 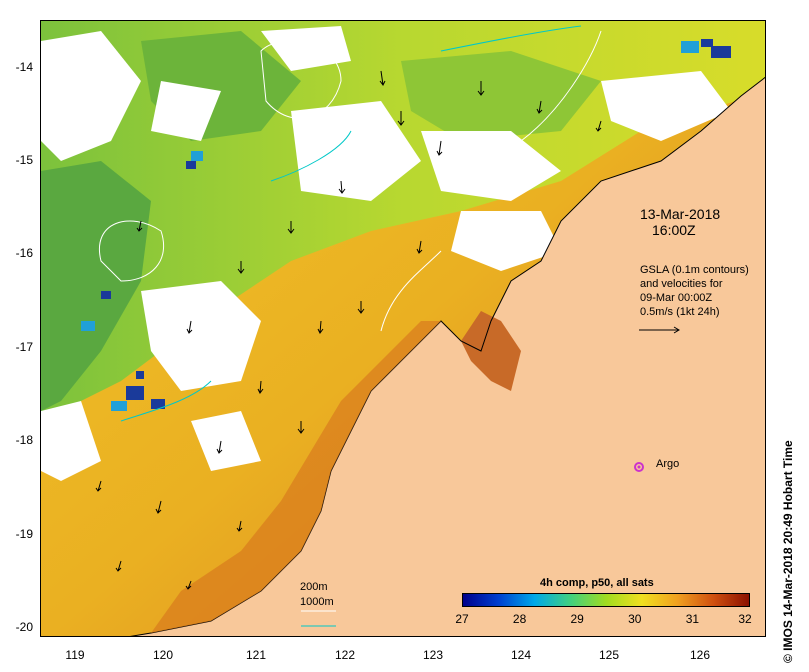 I want to click on colorbar-tick-27: 27, so click(x=462, y=619).